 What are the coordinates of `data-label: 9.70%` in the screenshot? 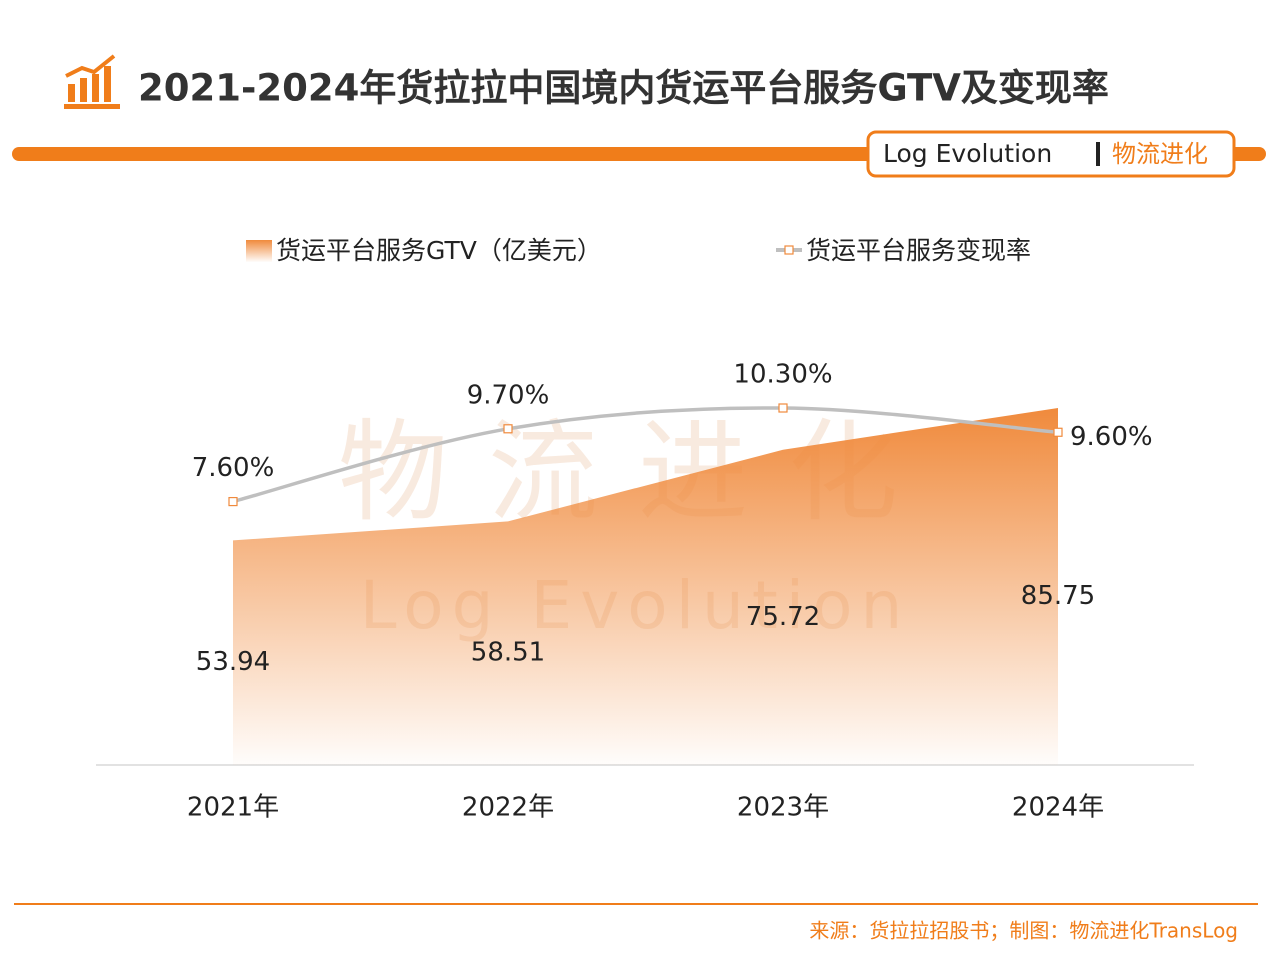 It's located at (508, 395).